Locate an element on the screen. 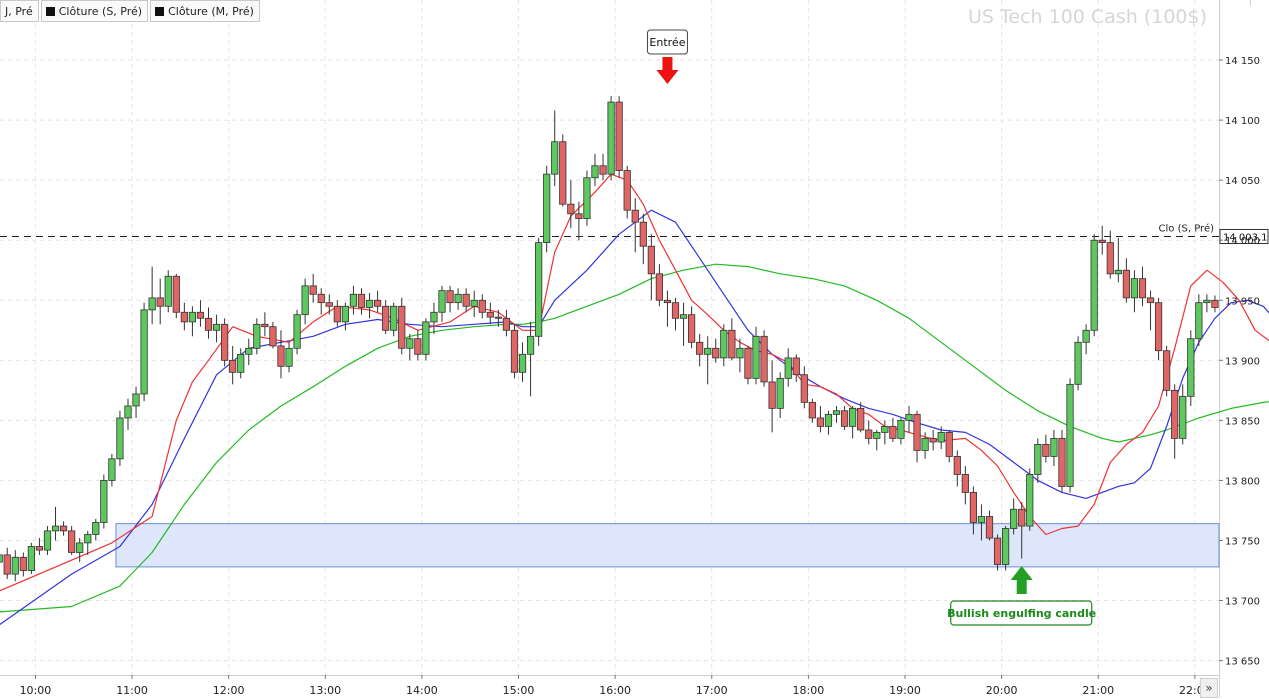  up-arrow-icon is located at coordinates (1021, 580).